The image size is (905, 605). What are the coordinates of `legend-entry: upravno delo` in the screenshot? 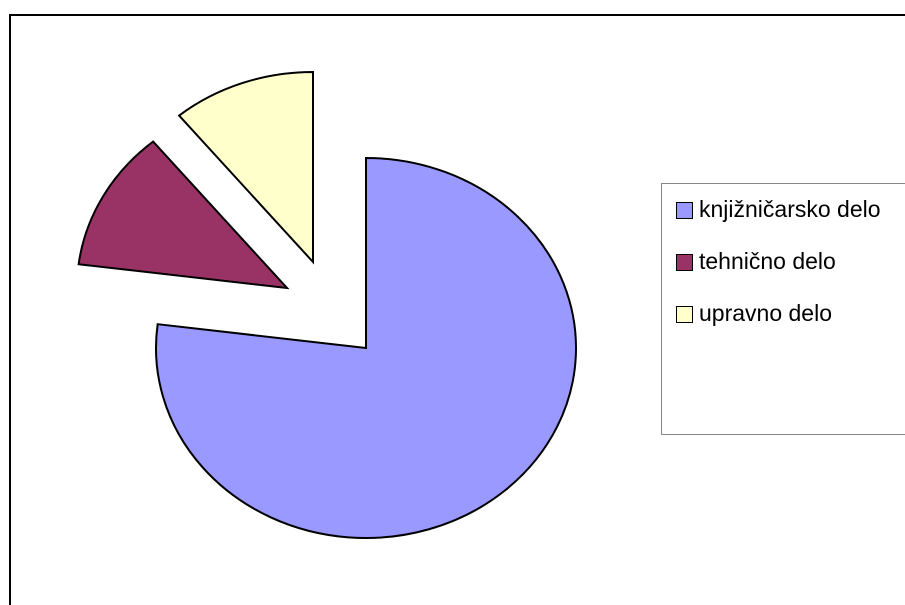 It's located at (790, 313).